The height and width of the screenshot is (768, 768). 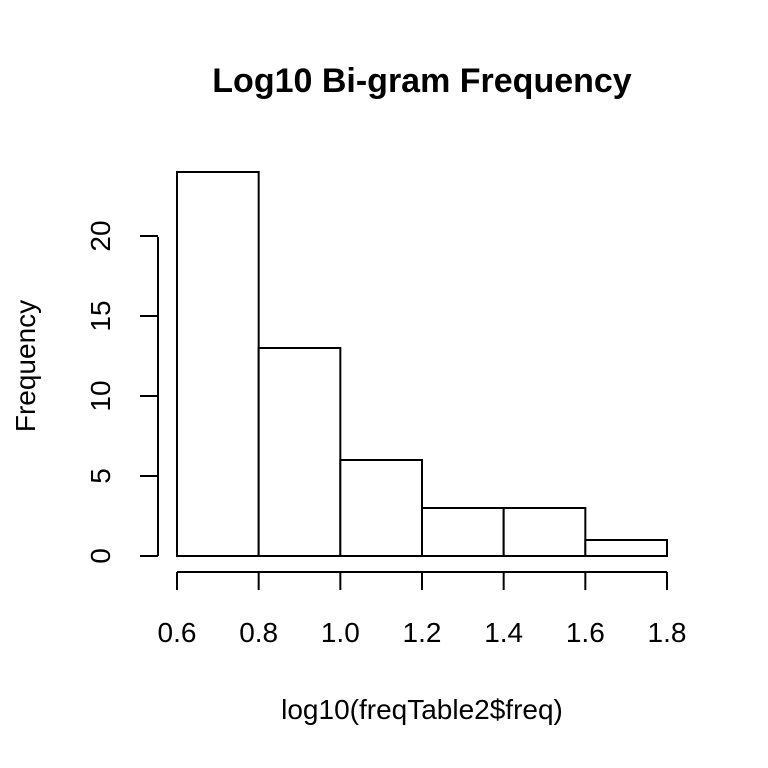 I want to click on x-tick-label: 0.8, so click(x=258, y=632).